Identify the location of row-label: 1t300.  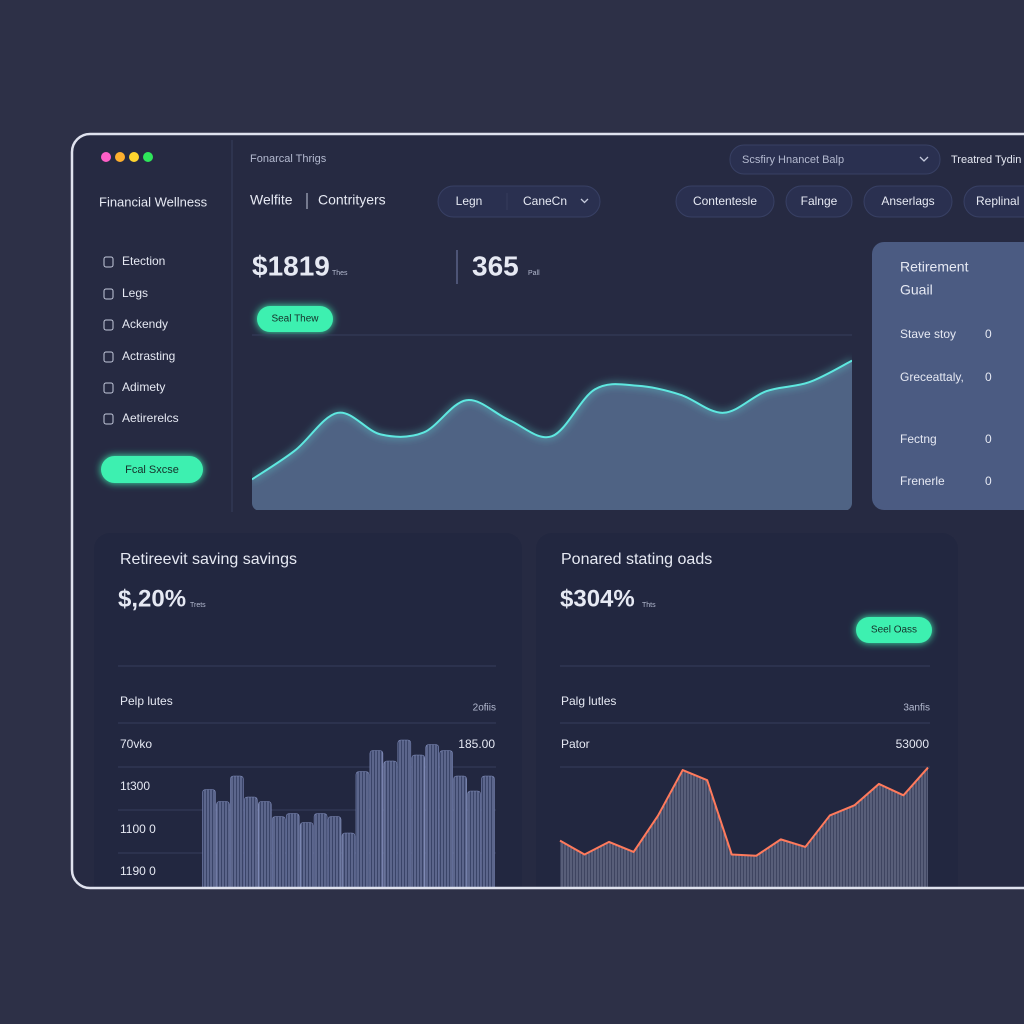
(135, 786).